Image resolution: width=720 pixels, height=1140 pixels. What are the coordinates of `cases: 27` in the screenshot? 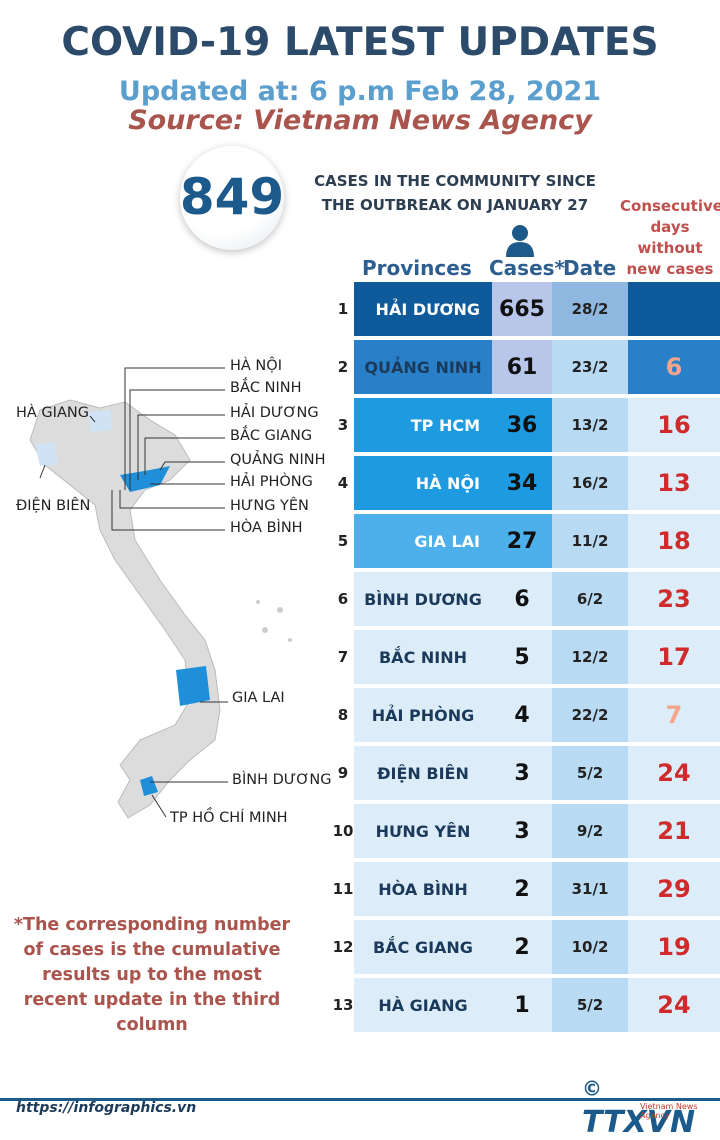 It's located at (522, 541).